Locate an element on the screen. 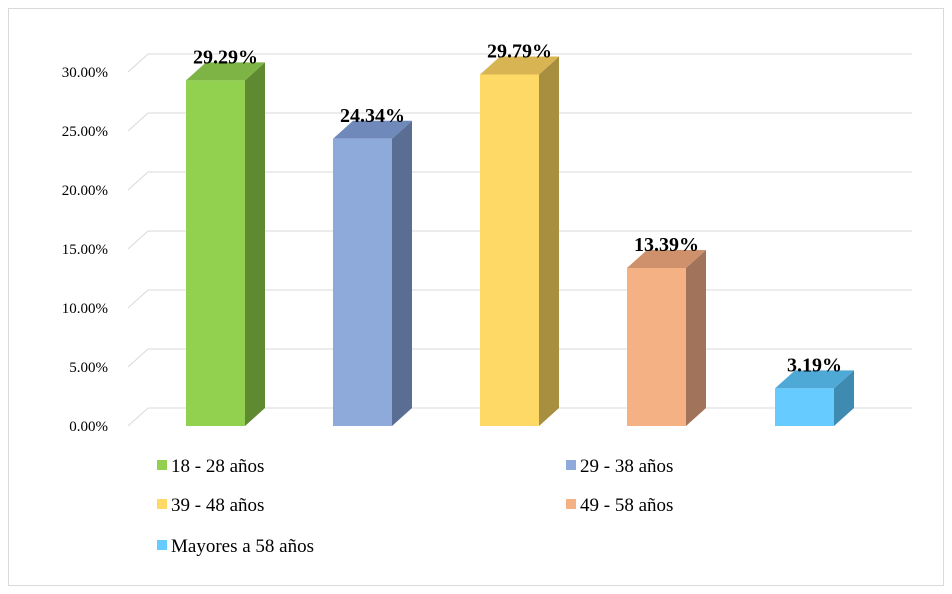 This screenshot has height=594, width=952. y-tick-label: 20.00% is located at coordinates (85, 191).